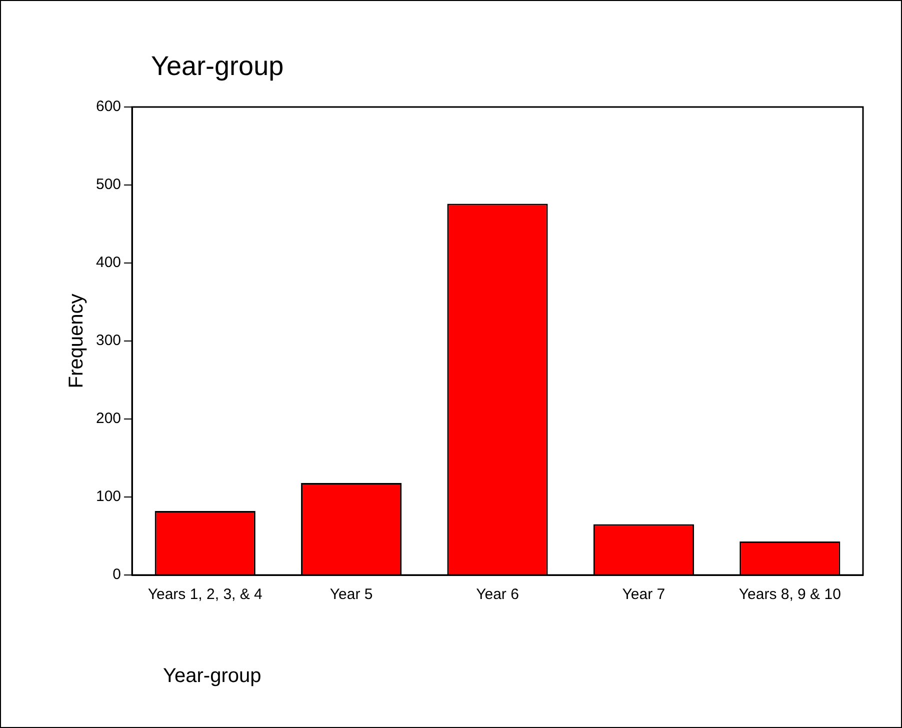 This screenshot has height=728, width=902. Describe the element at coordinates (117, 575) in the screenshot. I see `y-tick-label: 0` at that location.